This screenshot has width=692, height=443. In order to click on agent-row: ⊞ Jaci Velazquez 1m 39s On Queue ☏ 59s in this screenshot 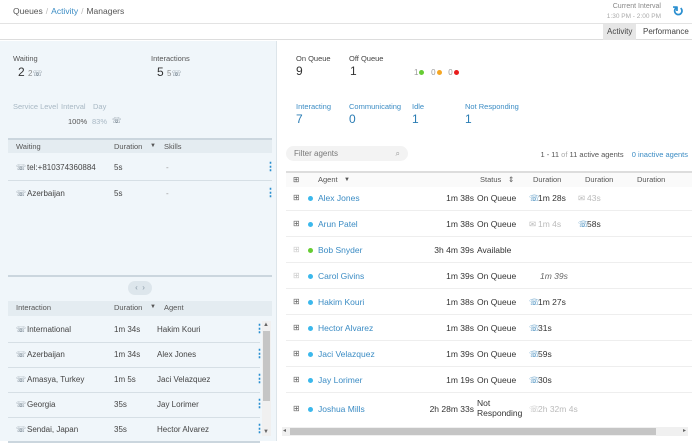, I will do `click(489, 354)`.